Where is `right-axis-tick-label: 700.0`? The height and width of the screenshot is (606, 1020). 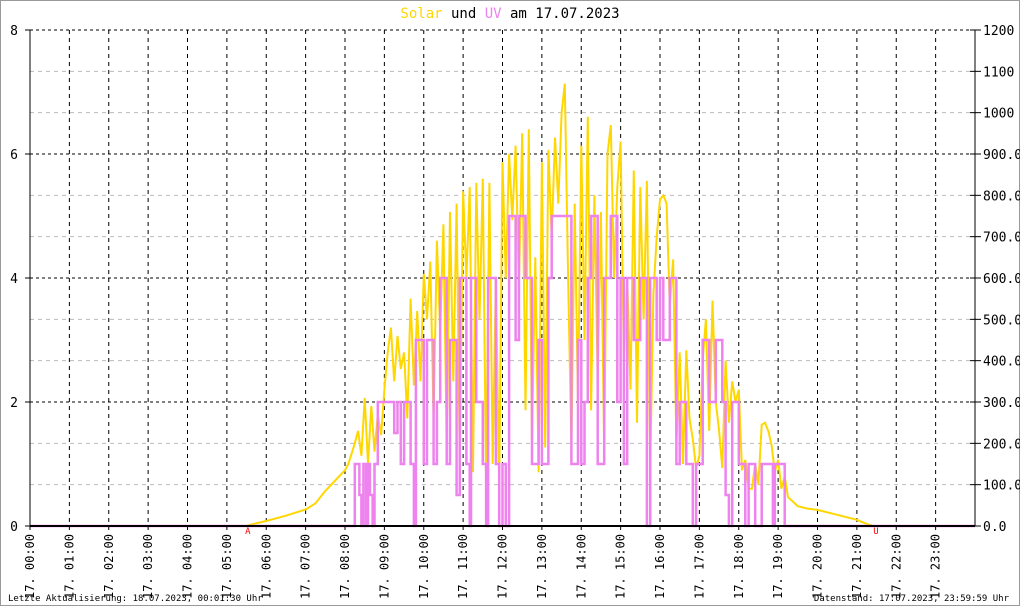
right-axis-tick-label: 700.0 is located at coordinates (1001, 238).